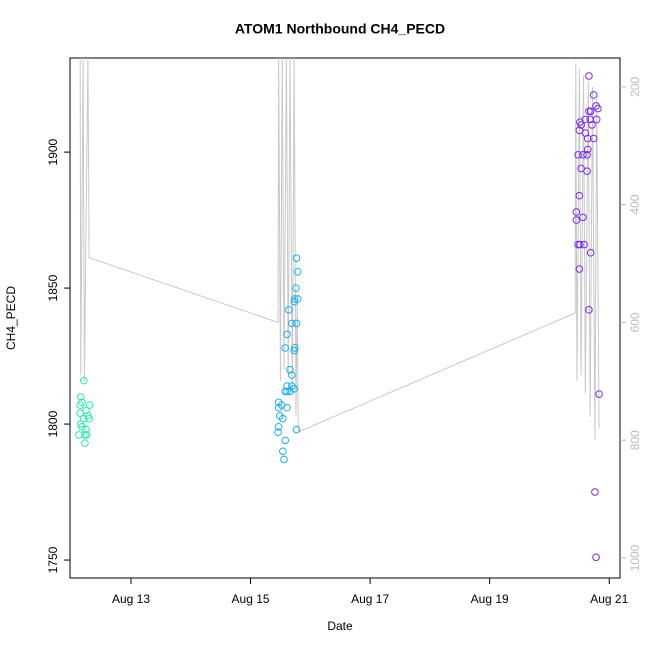 The width and height of the screenshot is (650, 655). Describe the element at coordinates (53, 287) in the screenshot. I see `y-tick-label: 1850` at that location.